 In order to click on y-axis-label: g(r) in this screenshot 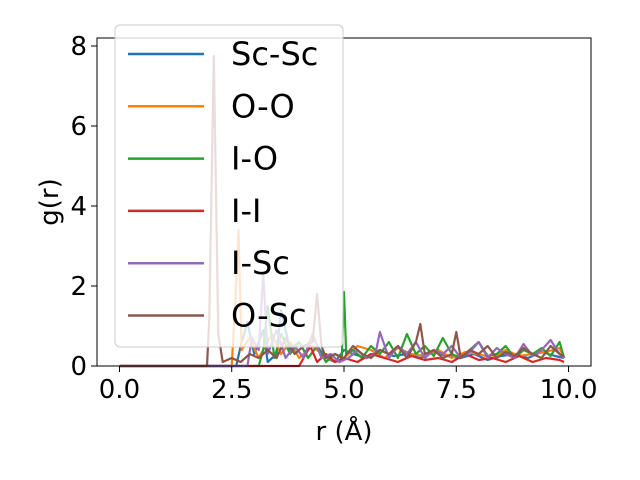, I will do `click(50, 201)`.